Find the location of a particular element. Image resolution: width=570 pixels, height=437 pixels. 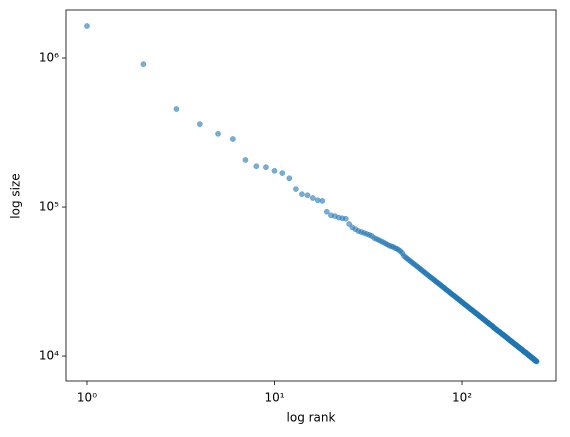

y-tick-label: 10⁶ is located at coordinates (49, 58).